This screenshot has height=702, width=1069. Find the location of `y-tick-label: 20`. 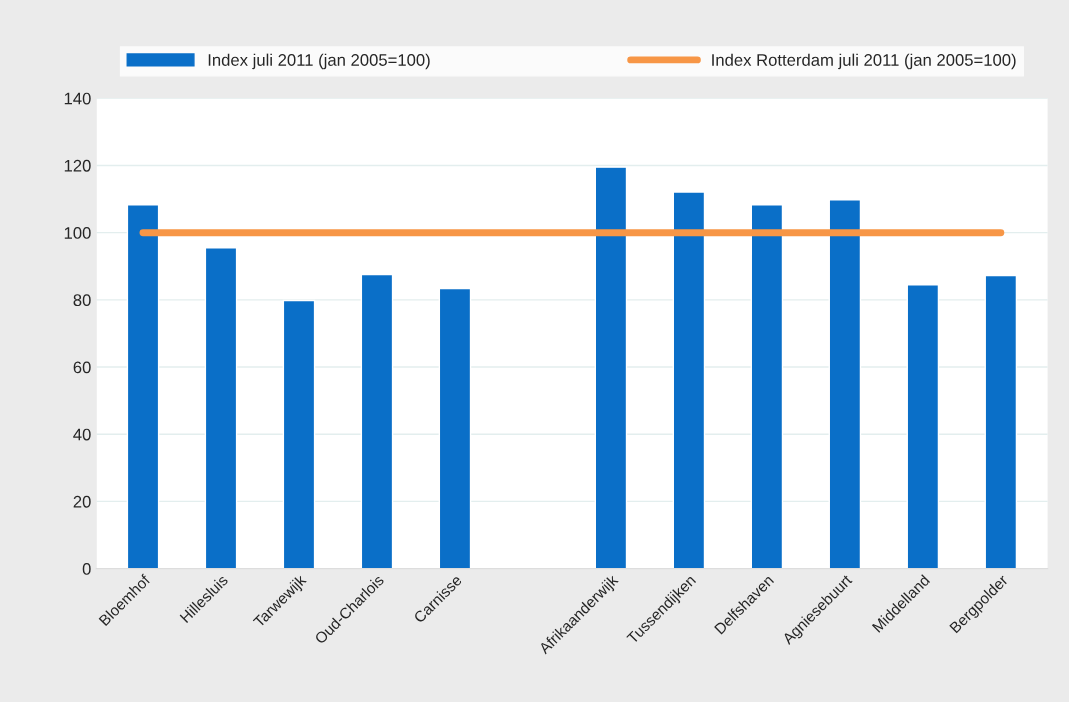

y-tick-label: 20 is located at coordinates (82, 501).